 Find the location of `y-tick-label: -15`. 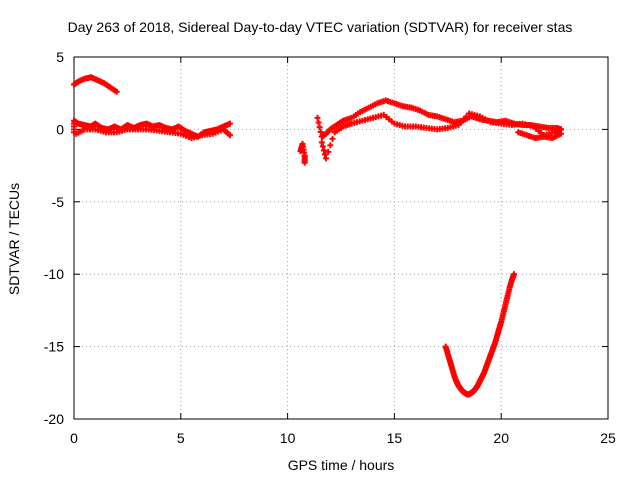

y-tick-label: -15 is located at coordinates (54, 347).